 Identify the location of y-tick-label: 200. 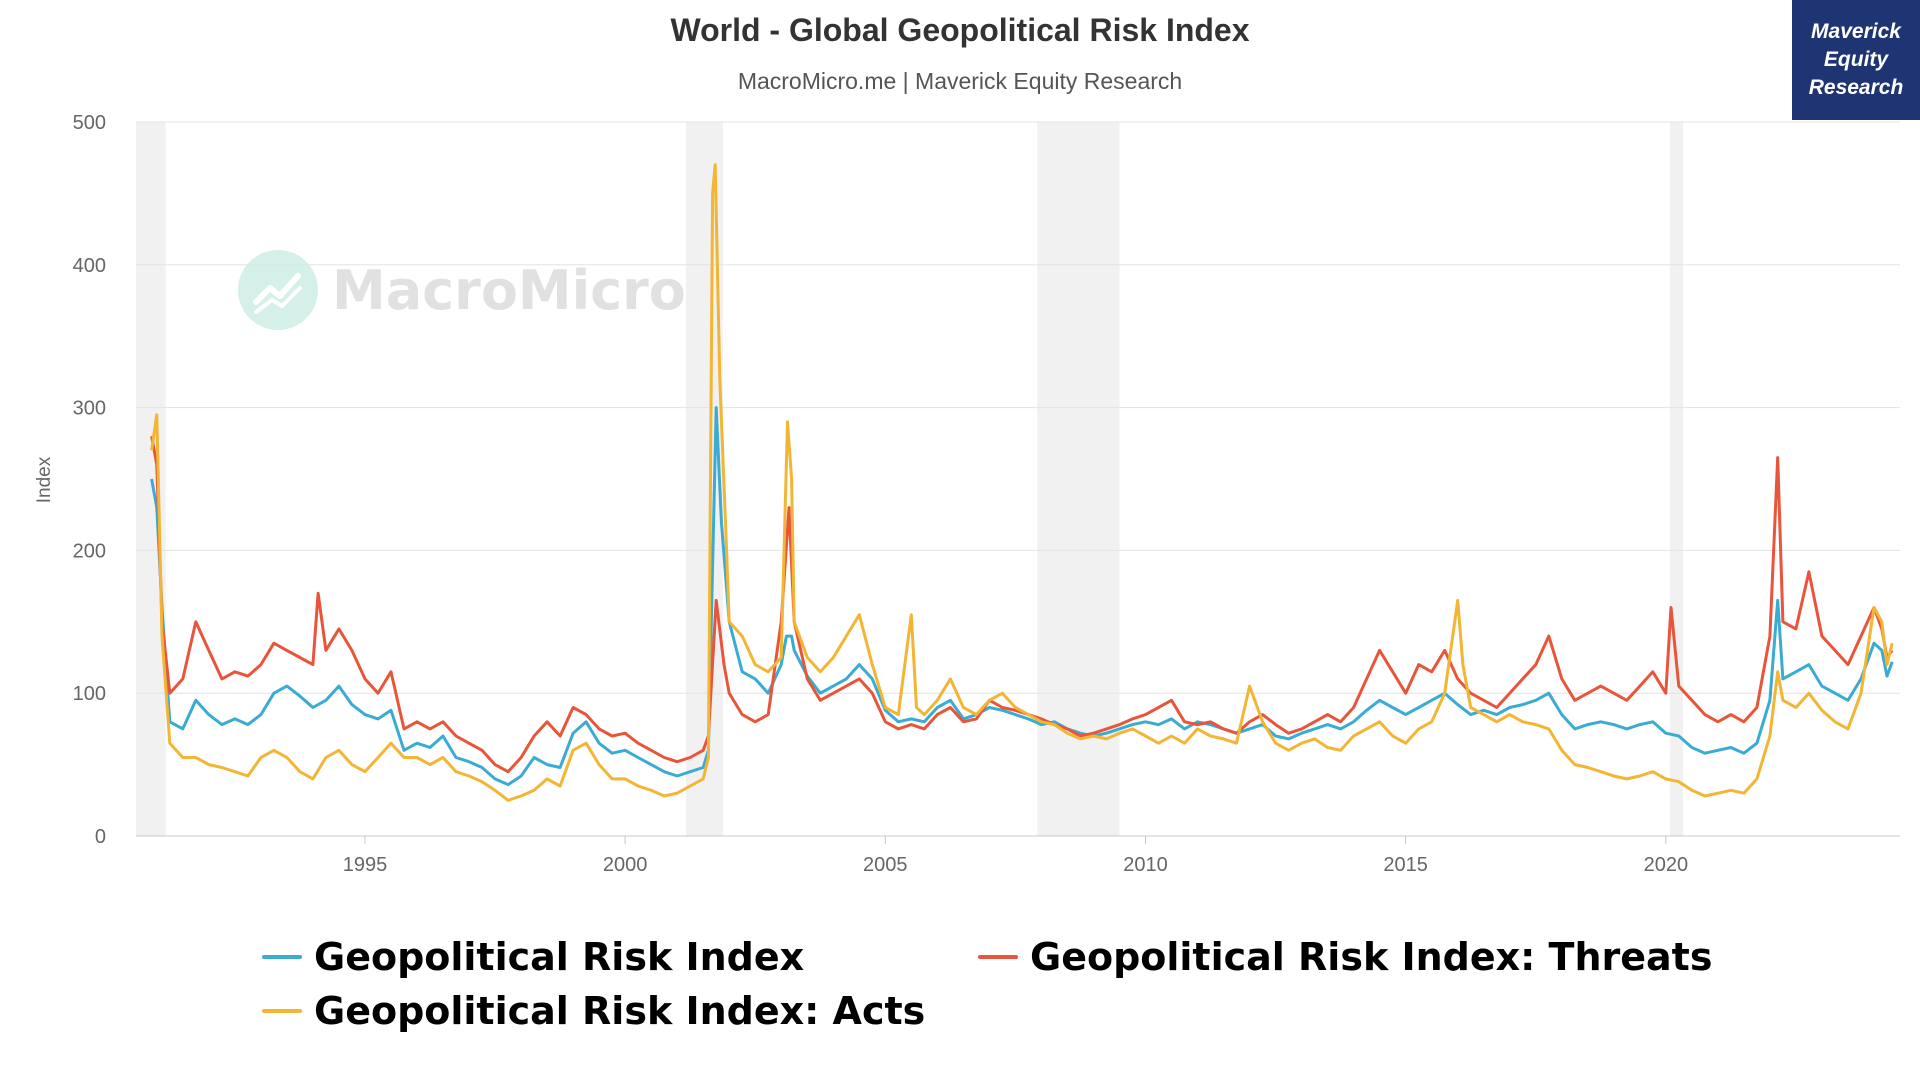
(89, 551).